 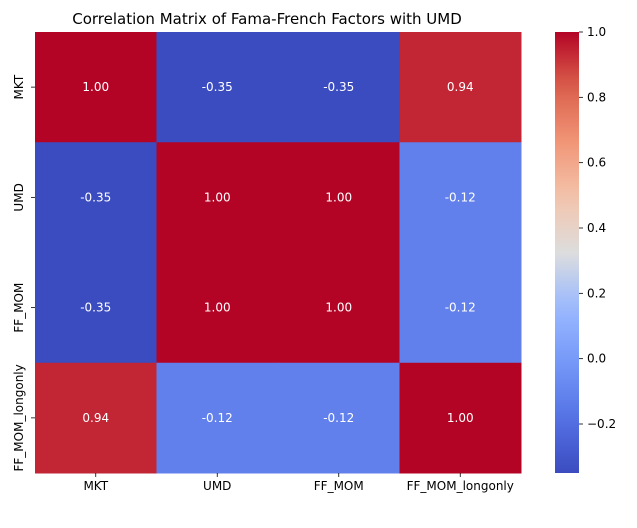 I want to click on colorbar: −0.2 0.0 0.2 0.4 0.6 0.8 1.0, so click(x=585, y=249).